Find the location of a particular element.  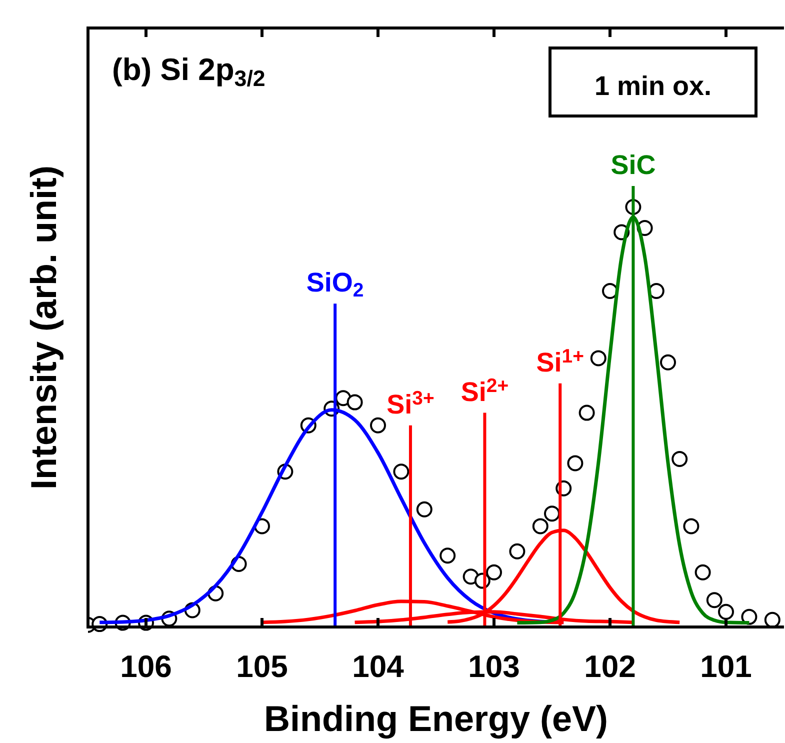

annotation: Si$^{1+}$ is located at coordinates (560, 362).